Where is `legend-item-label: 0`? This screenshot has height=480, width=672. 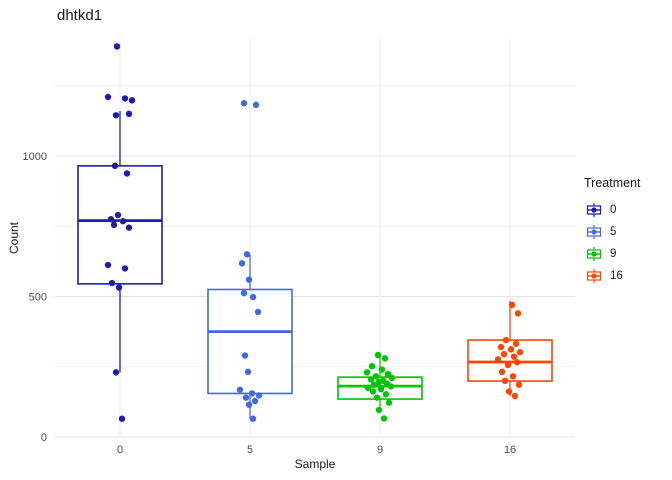 legend-item-label: 0 is located at coordinates (613, 210).